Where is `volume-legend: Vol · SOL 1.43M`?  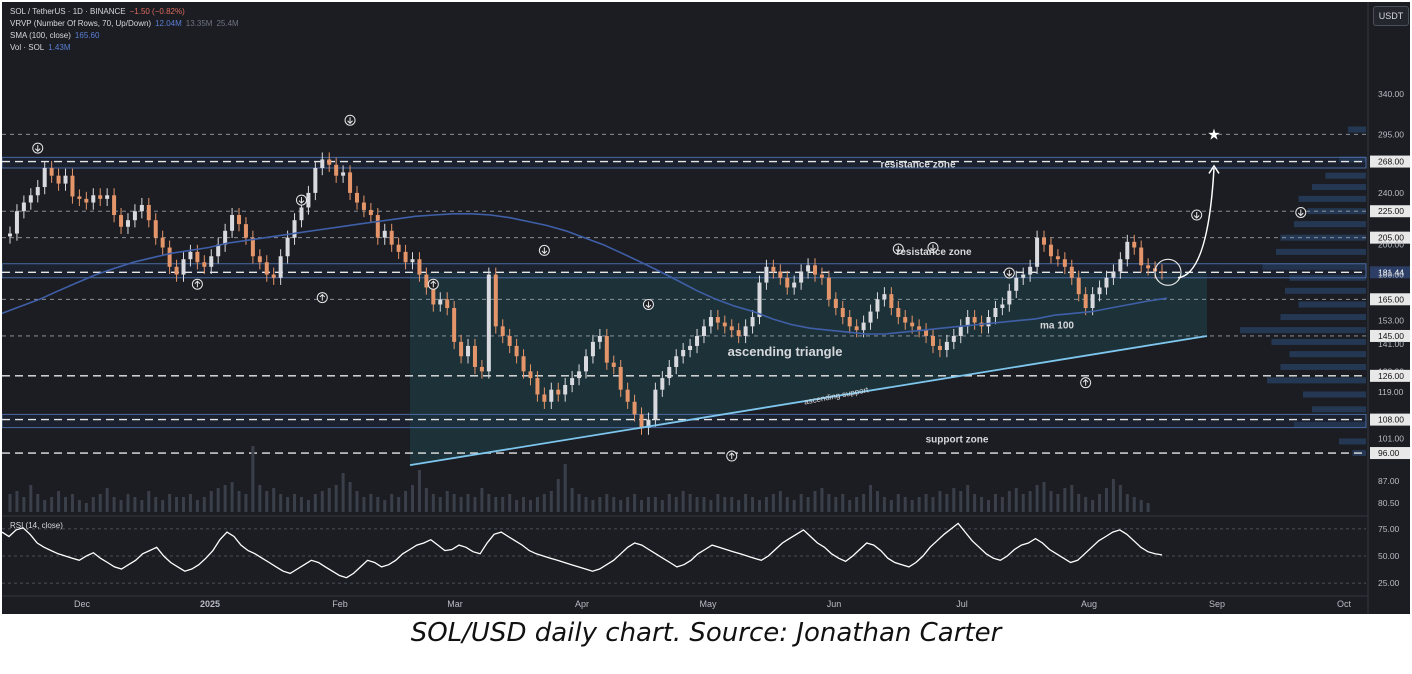
volume-legend: Vol · SOL 1.43M is located at coordinates (40, 47).